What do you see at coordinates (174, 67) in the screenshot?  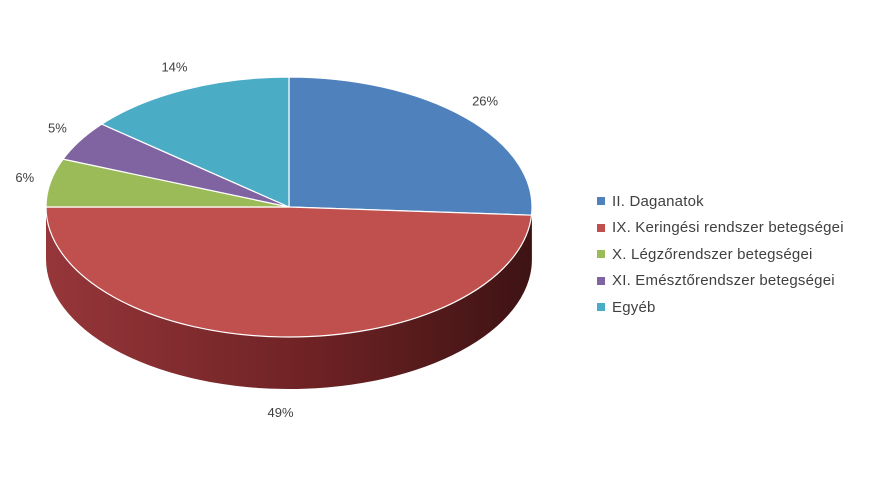 I see `pie-slice-label: 14%` at bounding box center [174, 67].